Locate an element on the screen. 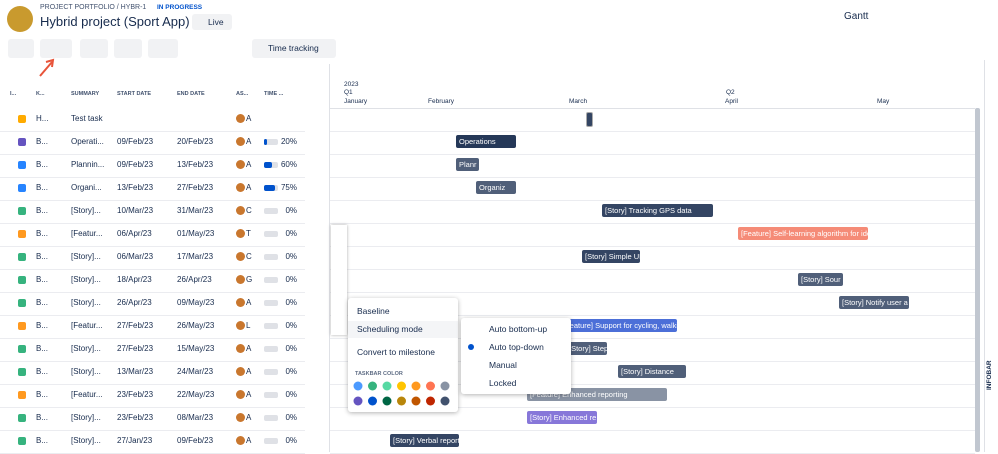 The width and height of the screenshot is (998, 454). cell: 06/Apr/23 is located at coordinates (134, 233).